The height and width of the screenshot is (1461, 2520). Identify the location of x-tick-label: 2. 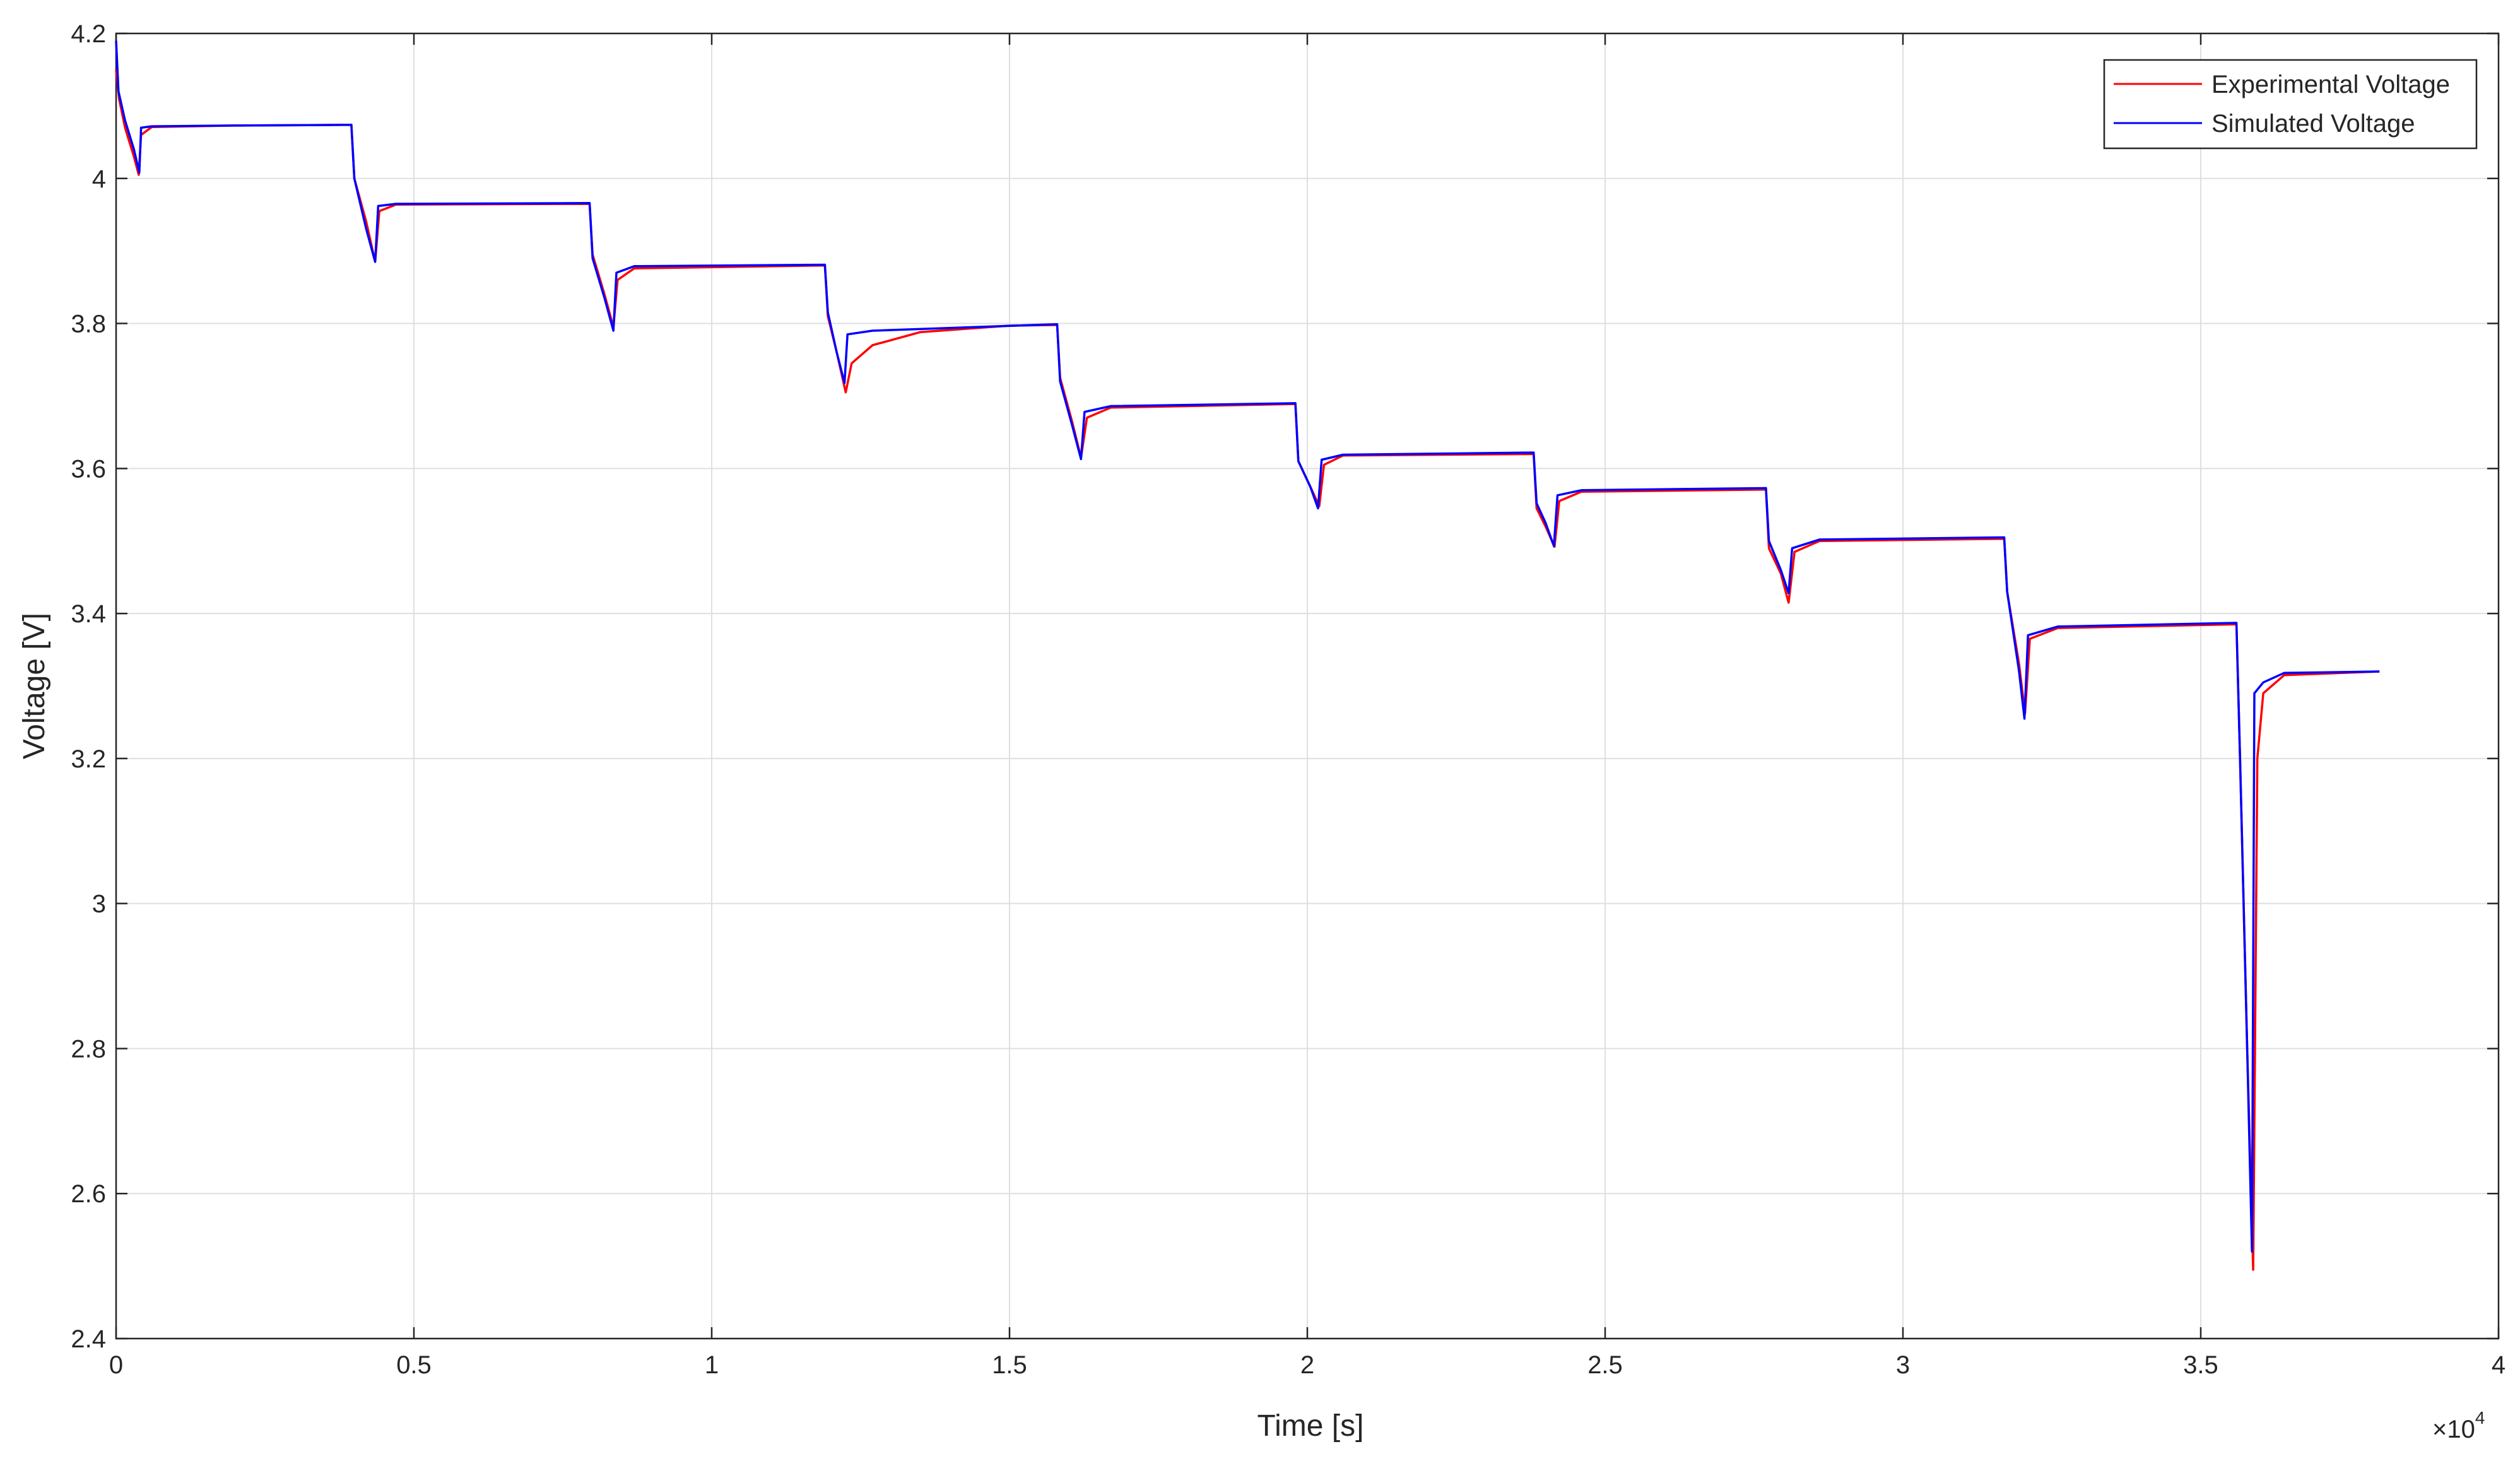
(1307, 1365).